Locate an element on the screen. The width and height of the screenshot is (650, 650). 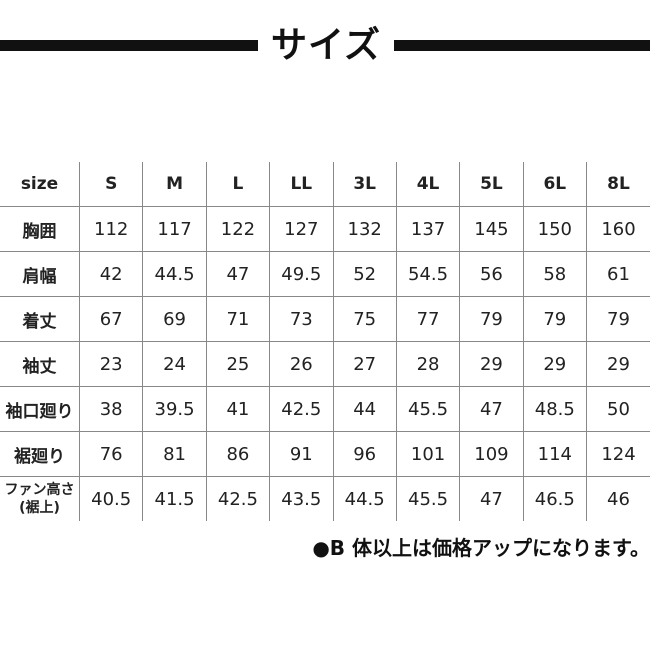
table-cell: 101 is located at coordinates (427, 454).